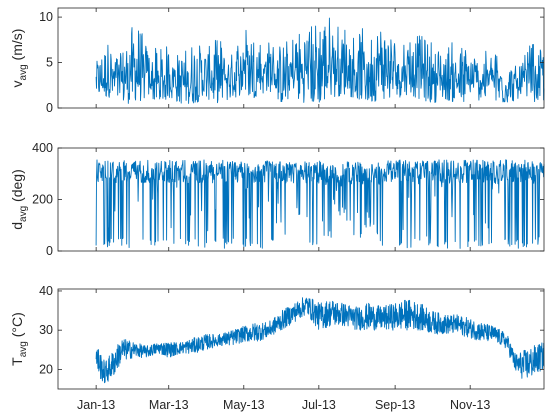  I want to click on y-axis-label: davg (deg), so click(19, 199).